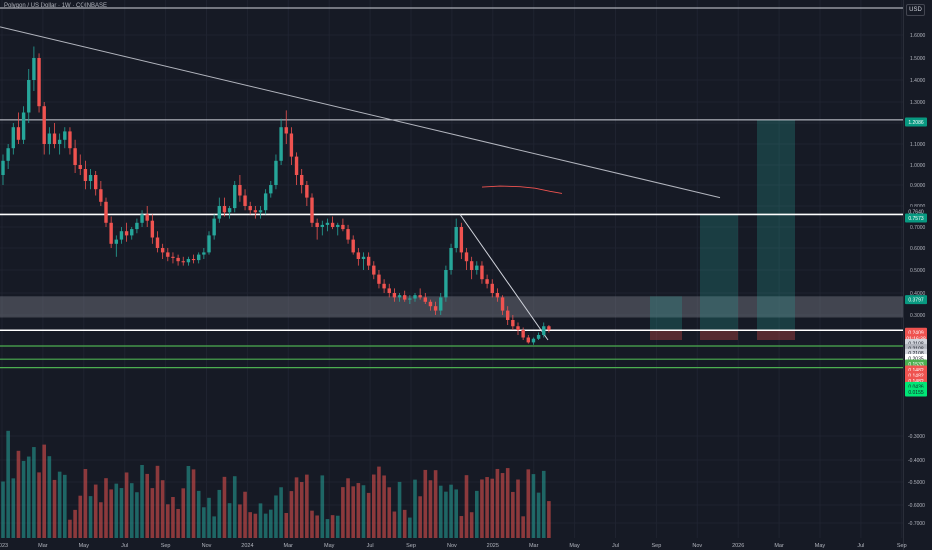 This screenshot has height=550, width=932. Describe the element at coordinates (719, 335) in the screenshot. I see `target-stop-box` at that location.